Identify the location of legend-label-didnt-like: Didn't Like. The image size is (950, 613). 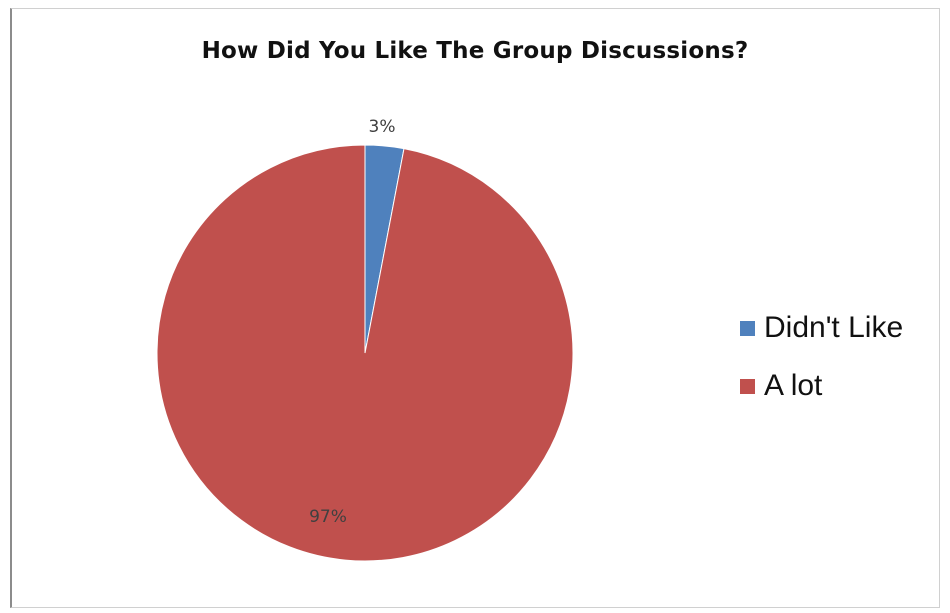
(834, 327).